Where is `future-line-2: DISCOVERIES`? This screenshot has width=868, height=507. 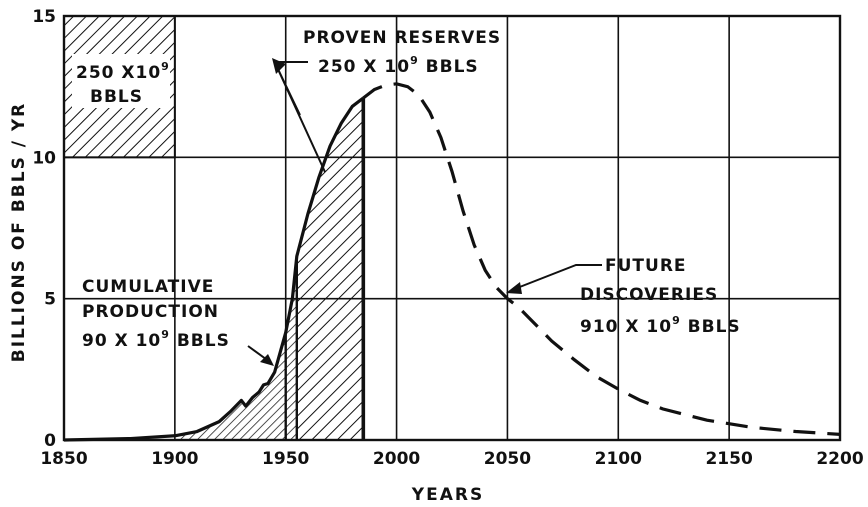 future-line-2: DISCOVERIES is located at coordinates (649, 295).